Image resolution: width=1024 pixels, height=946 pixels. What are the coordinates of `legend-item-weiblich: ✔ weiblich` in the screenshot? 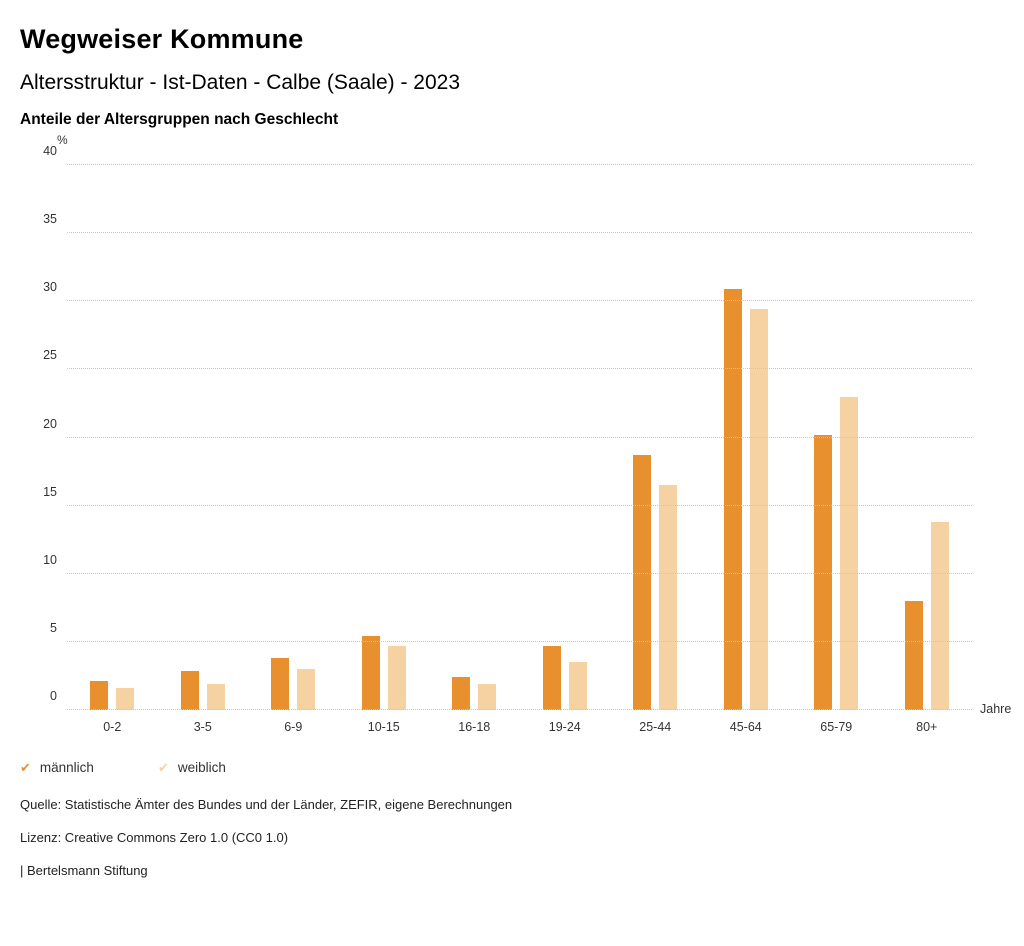 It's located at (192, 767).